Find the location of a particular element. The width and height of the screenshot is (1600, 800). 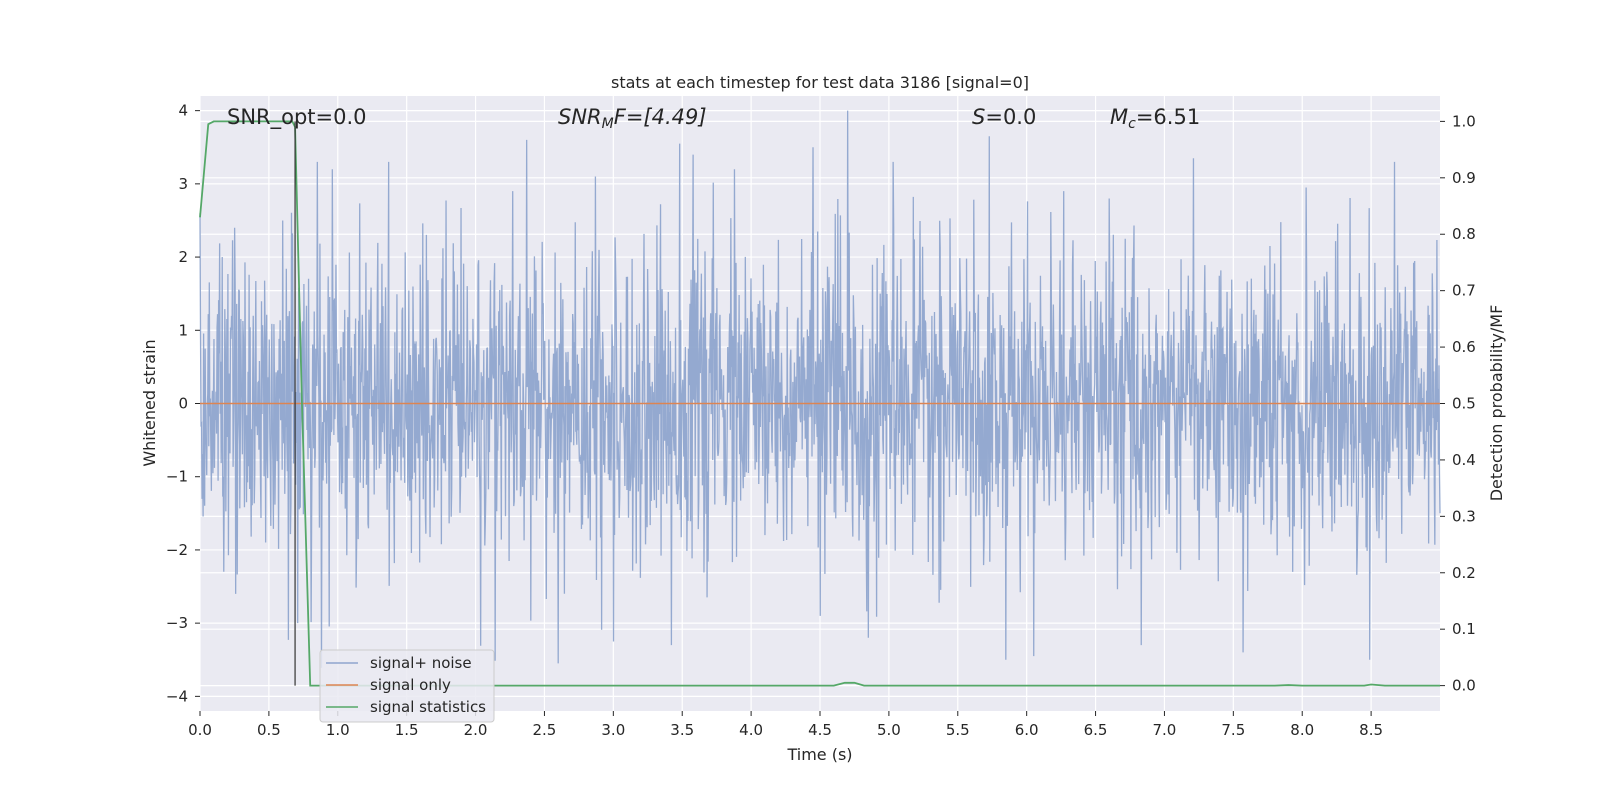

annotation-s: S=0.0 is located at coordinates (1004, 117).